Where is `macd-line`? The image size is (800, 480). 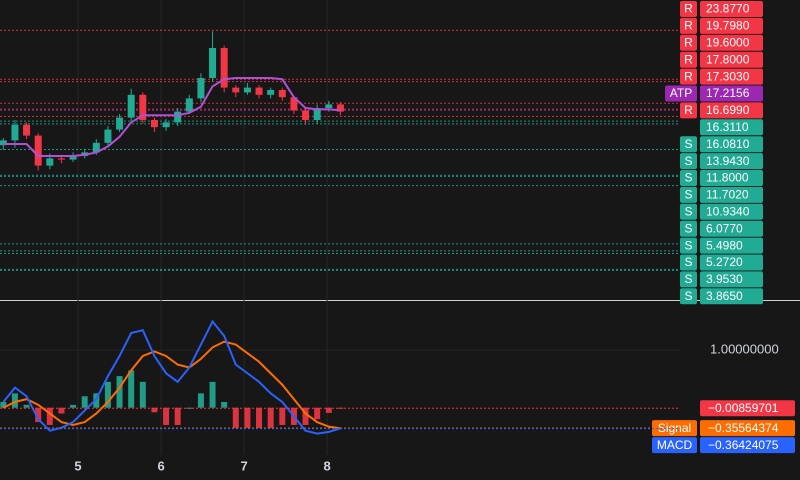
macd-line is located at coordinates (171, 377).